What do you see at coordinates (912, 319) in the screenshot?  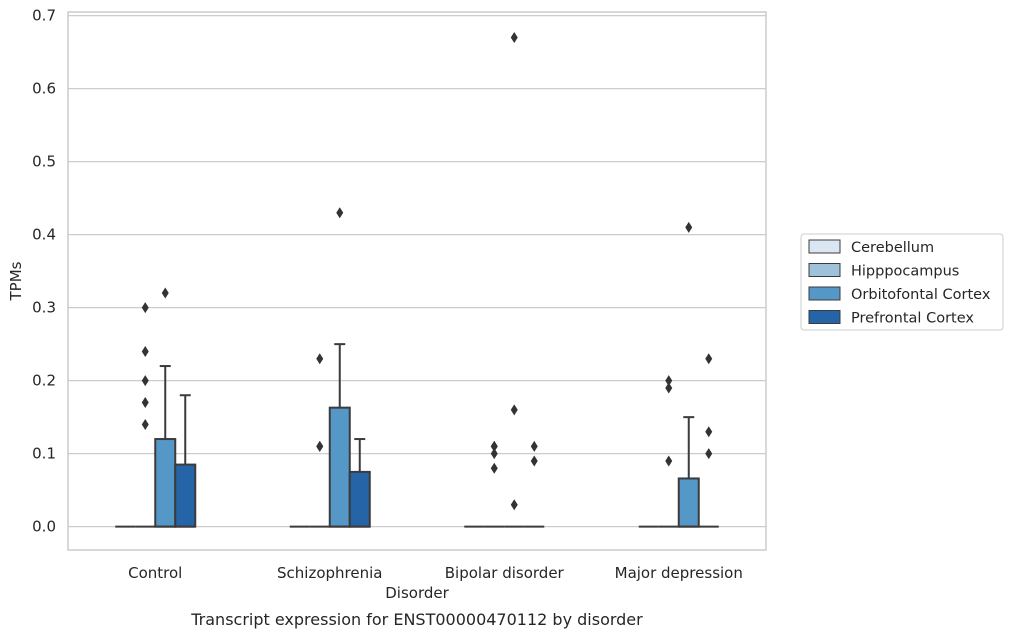 I see `legend-label: Prefrontal Cortex` at bounding box center [912, 319].